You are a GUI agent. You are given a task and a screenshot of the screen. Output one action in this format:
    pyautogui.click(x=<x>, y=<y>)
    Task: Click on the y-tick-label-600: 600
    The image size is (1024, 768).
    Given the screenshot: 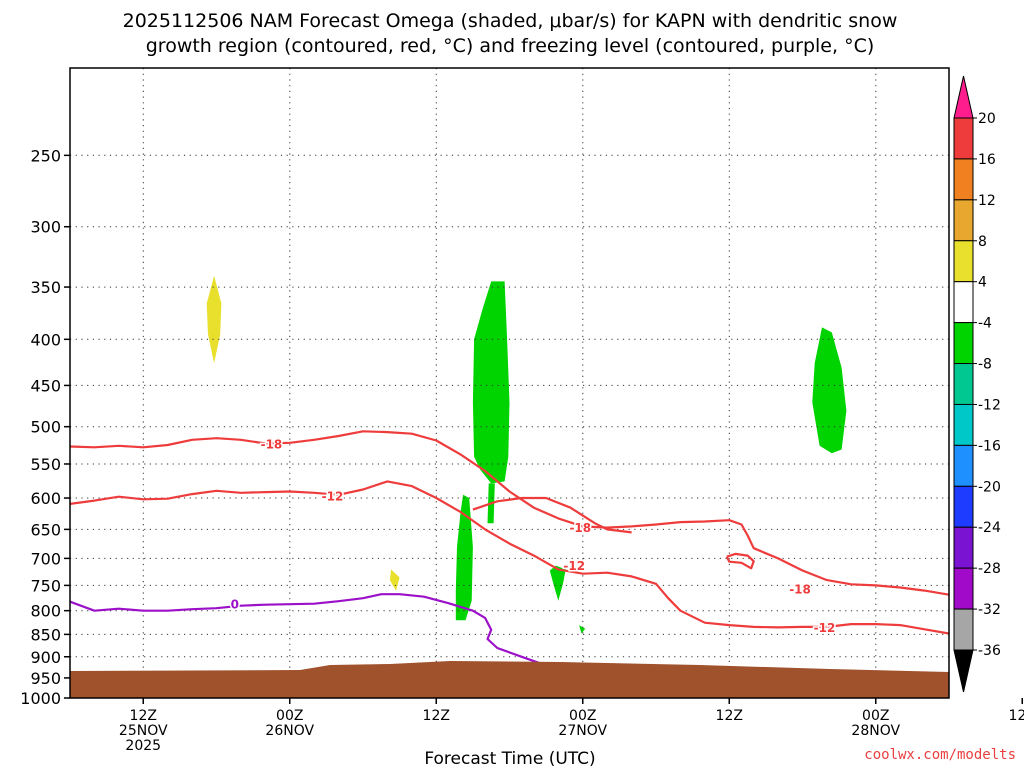 What is the action you would take?
    pyautogui.click(x=45, y=498)
    